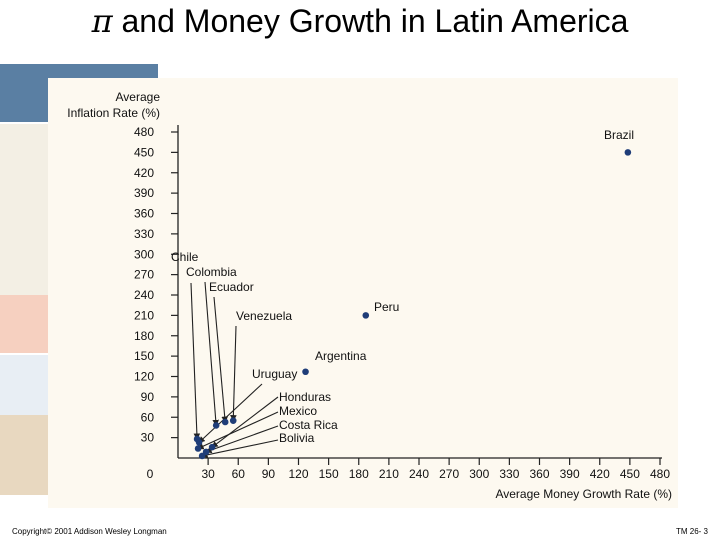 The image size is (720, 540). I want to click on point-label: Colombia, so click(211, 272).